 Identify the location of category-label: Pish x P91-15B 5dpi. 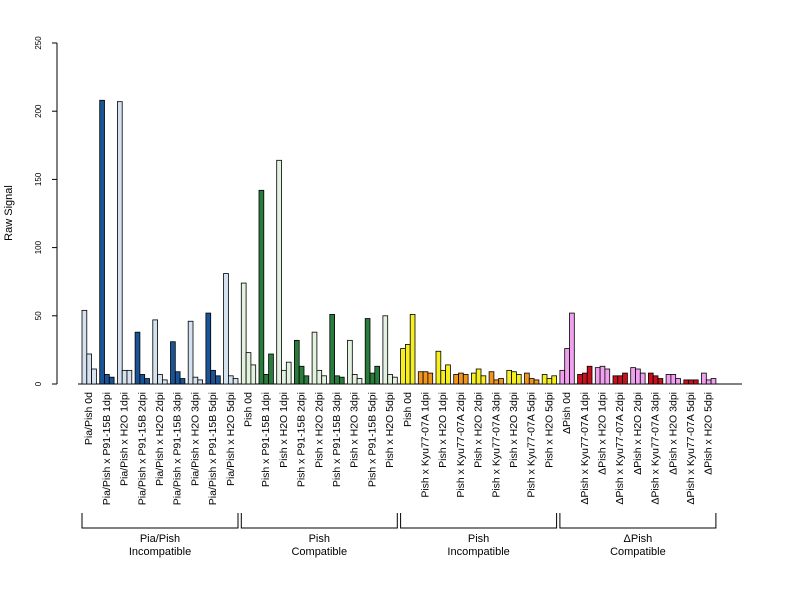
(372, 439).